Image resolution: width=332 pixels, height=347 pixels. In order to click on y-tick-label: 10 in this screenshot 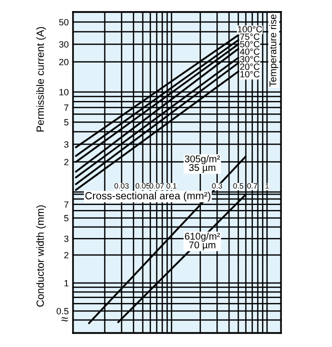, I will do `click(63, 92)`.